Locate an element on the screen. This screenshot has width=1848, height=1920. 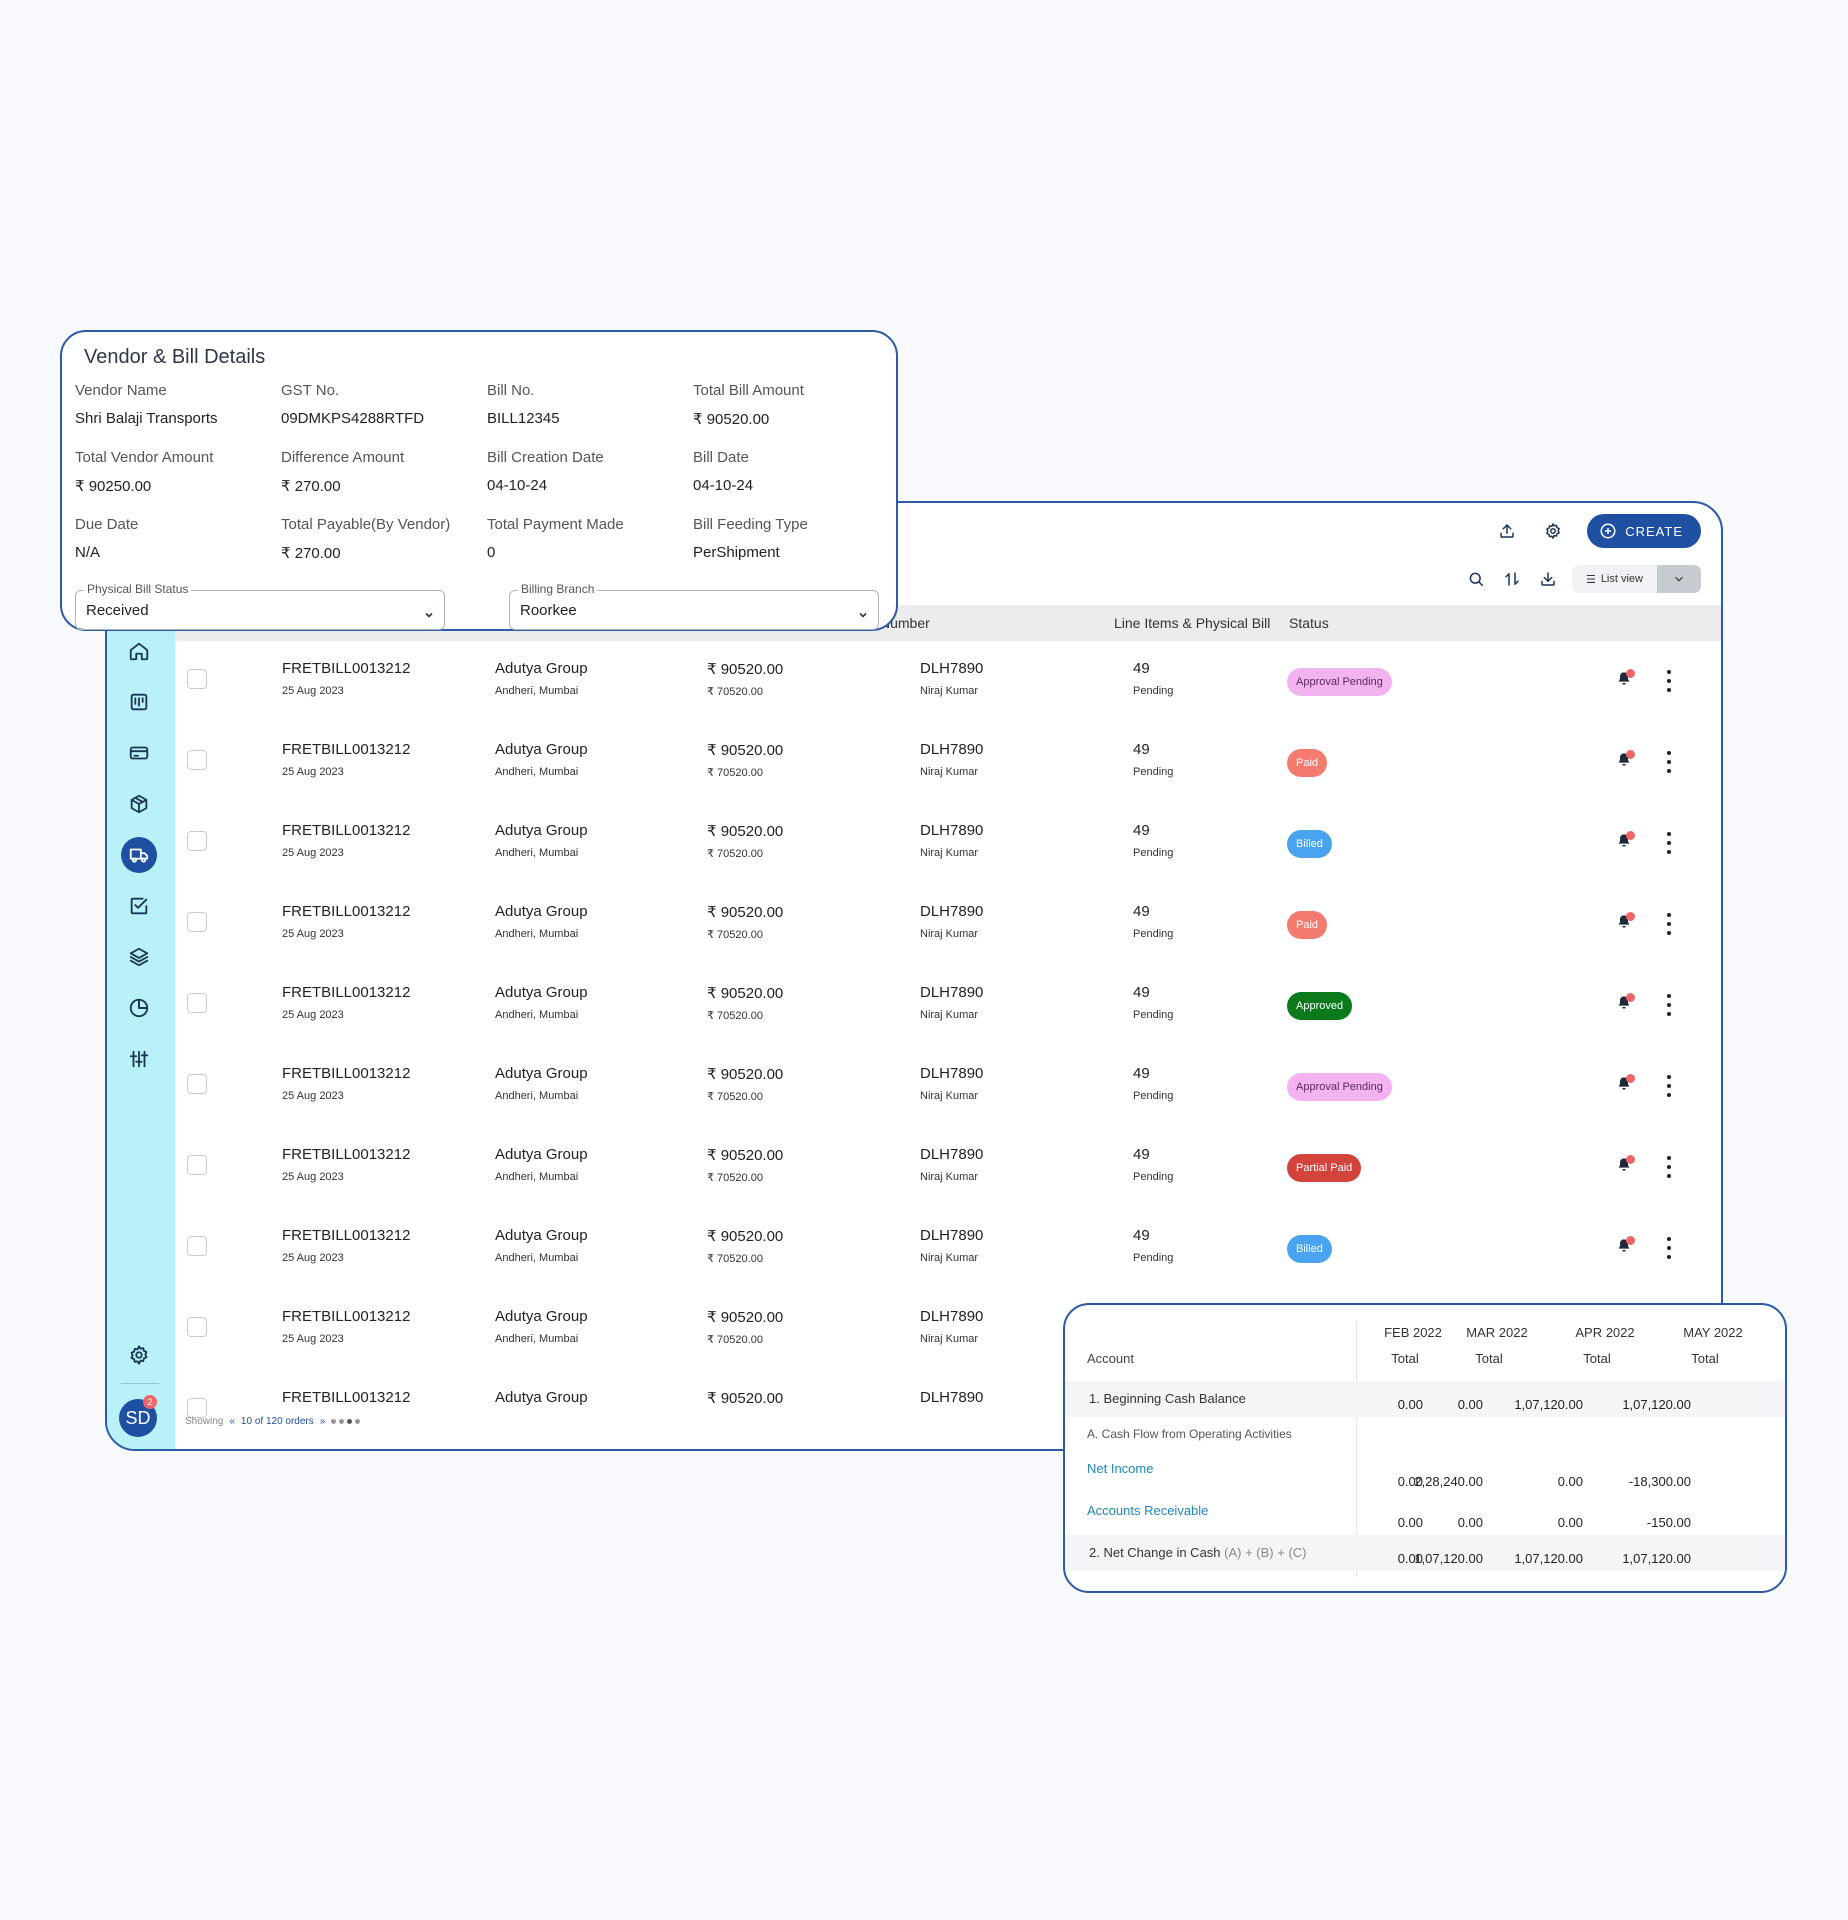
package-icon is located at coordinates (139, 804).